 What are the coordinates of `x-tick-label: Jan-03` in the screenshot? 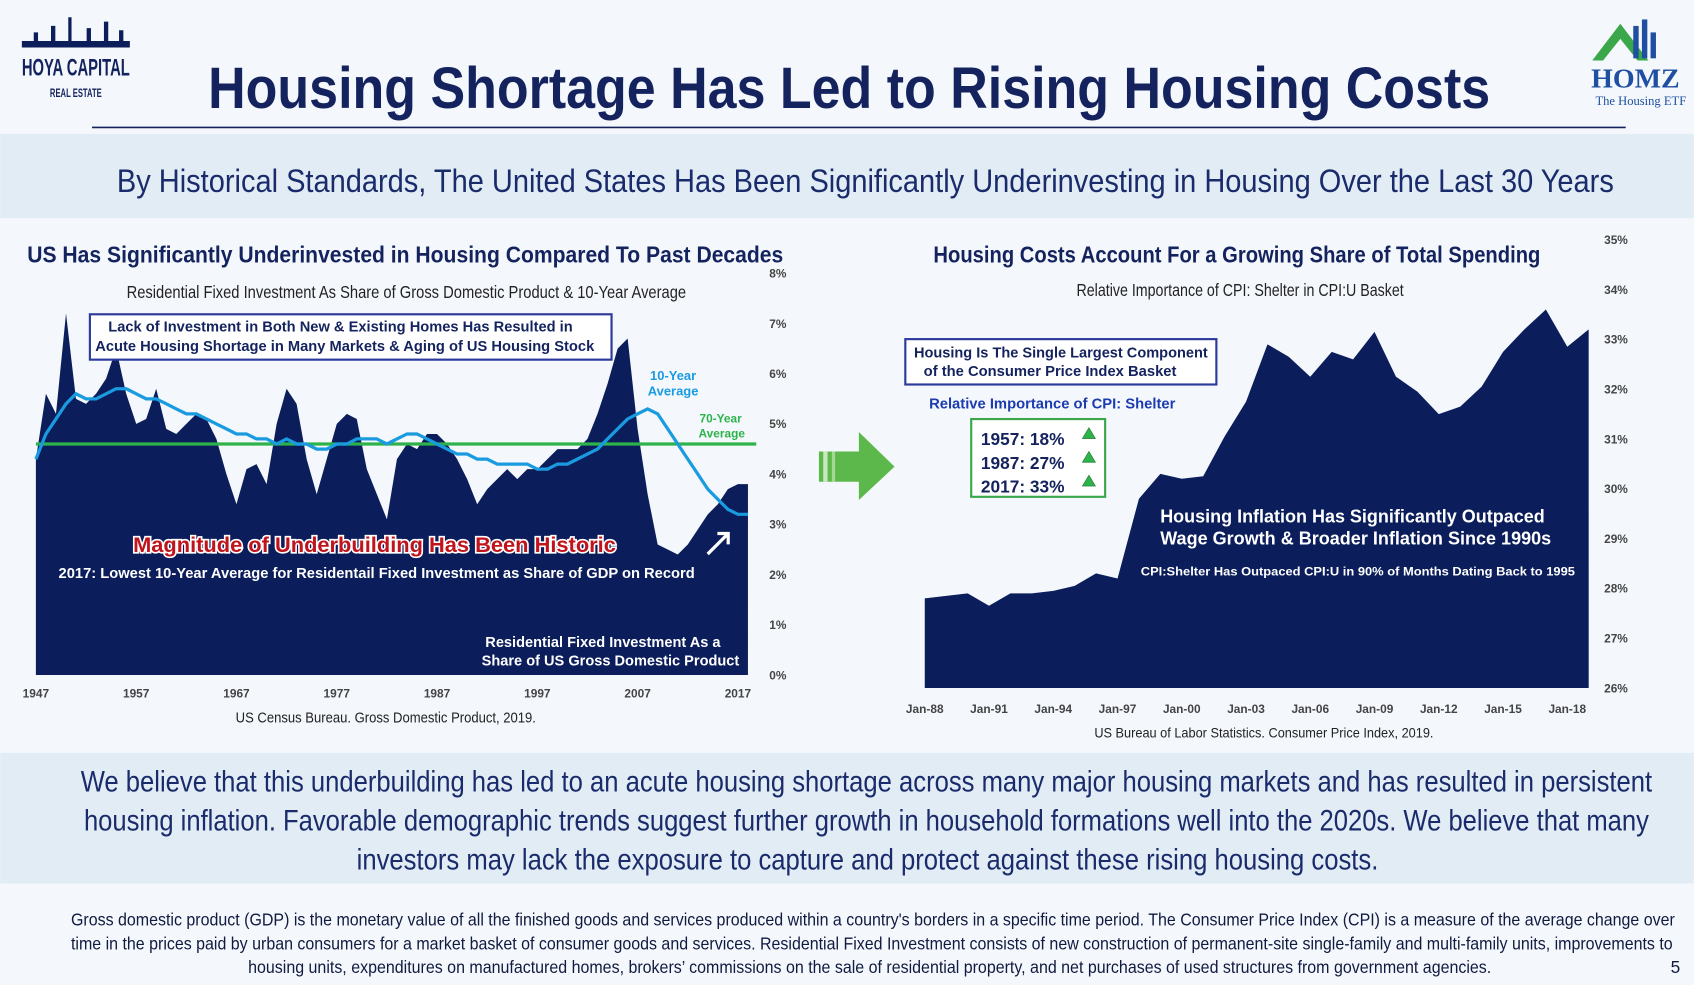 It's located at (1246, 709).